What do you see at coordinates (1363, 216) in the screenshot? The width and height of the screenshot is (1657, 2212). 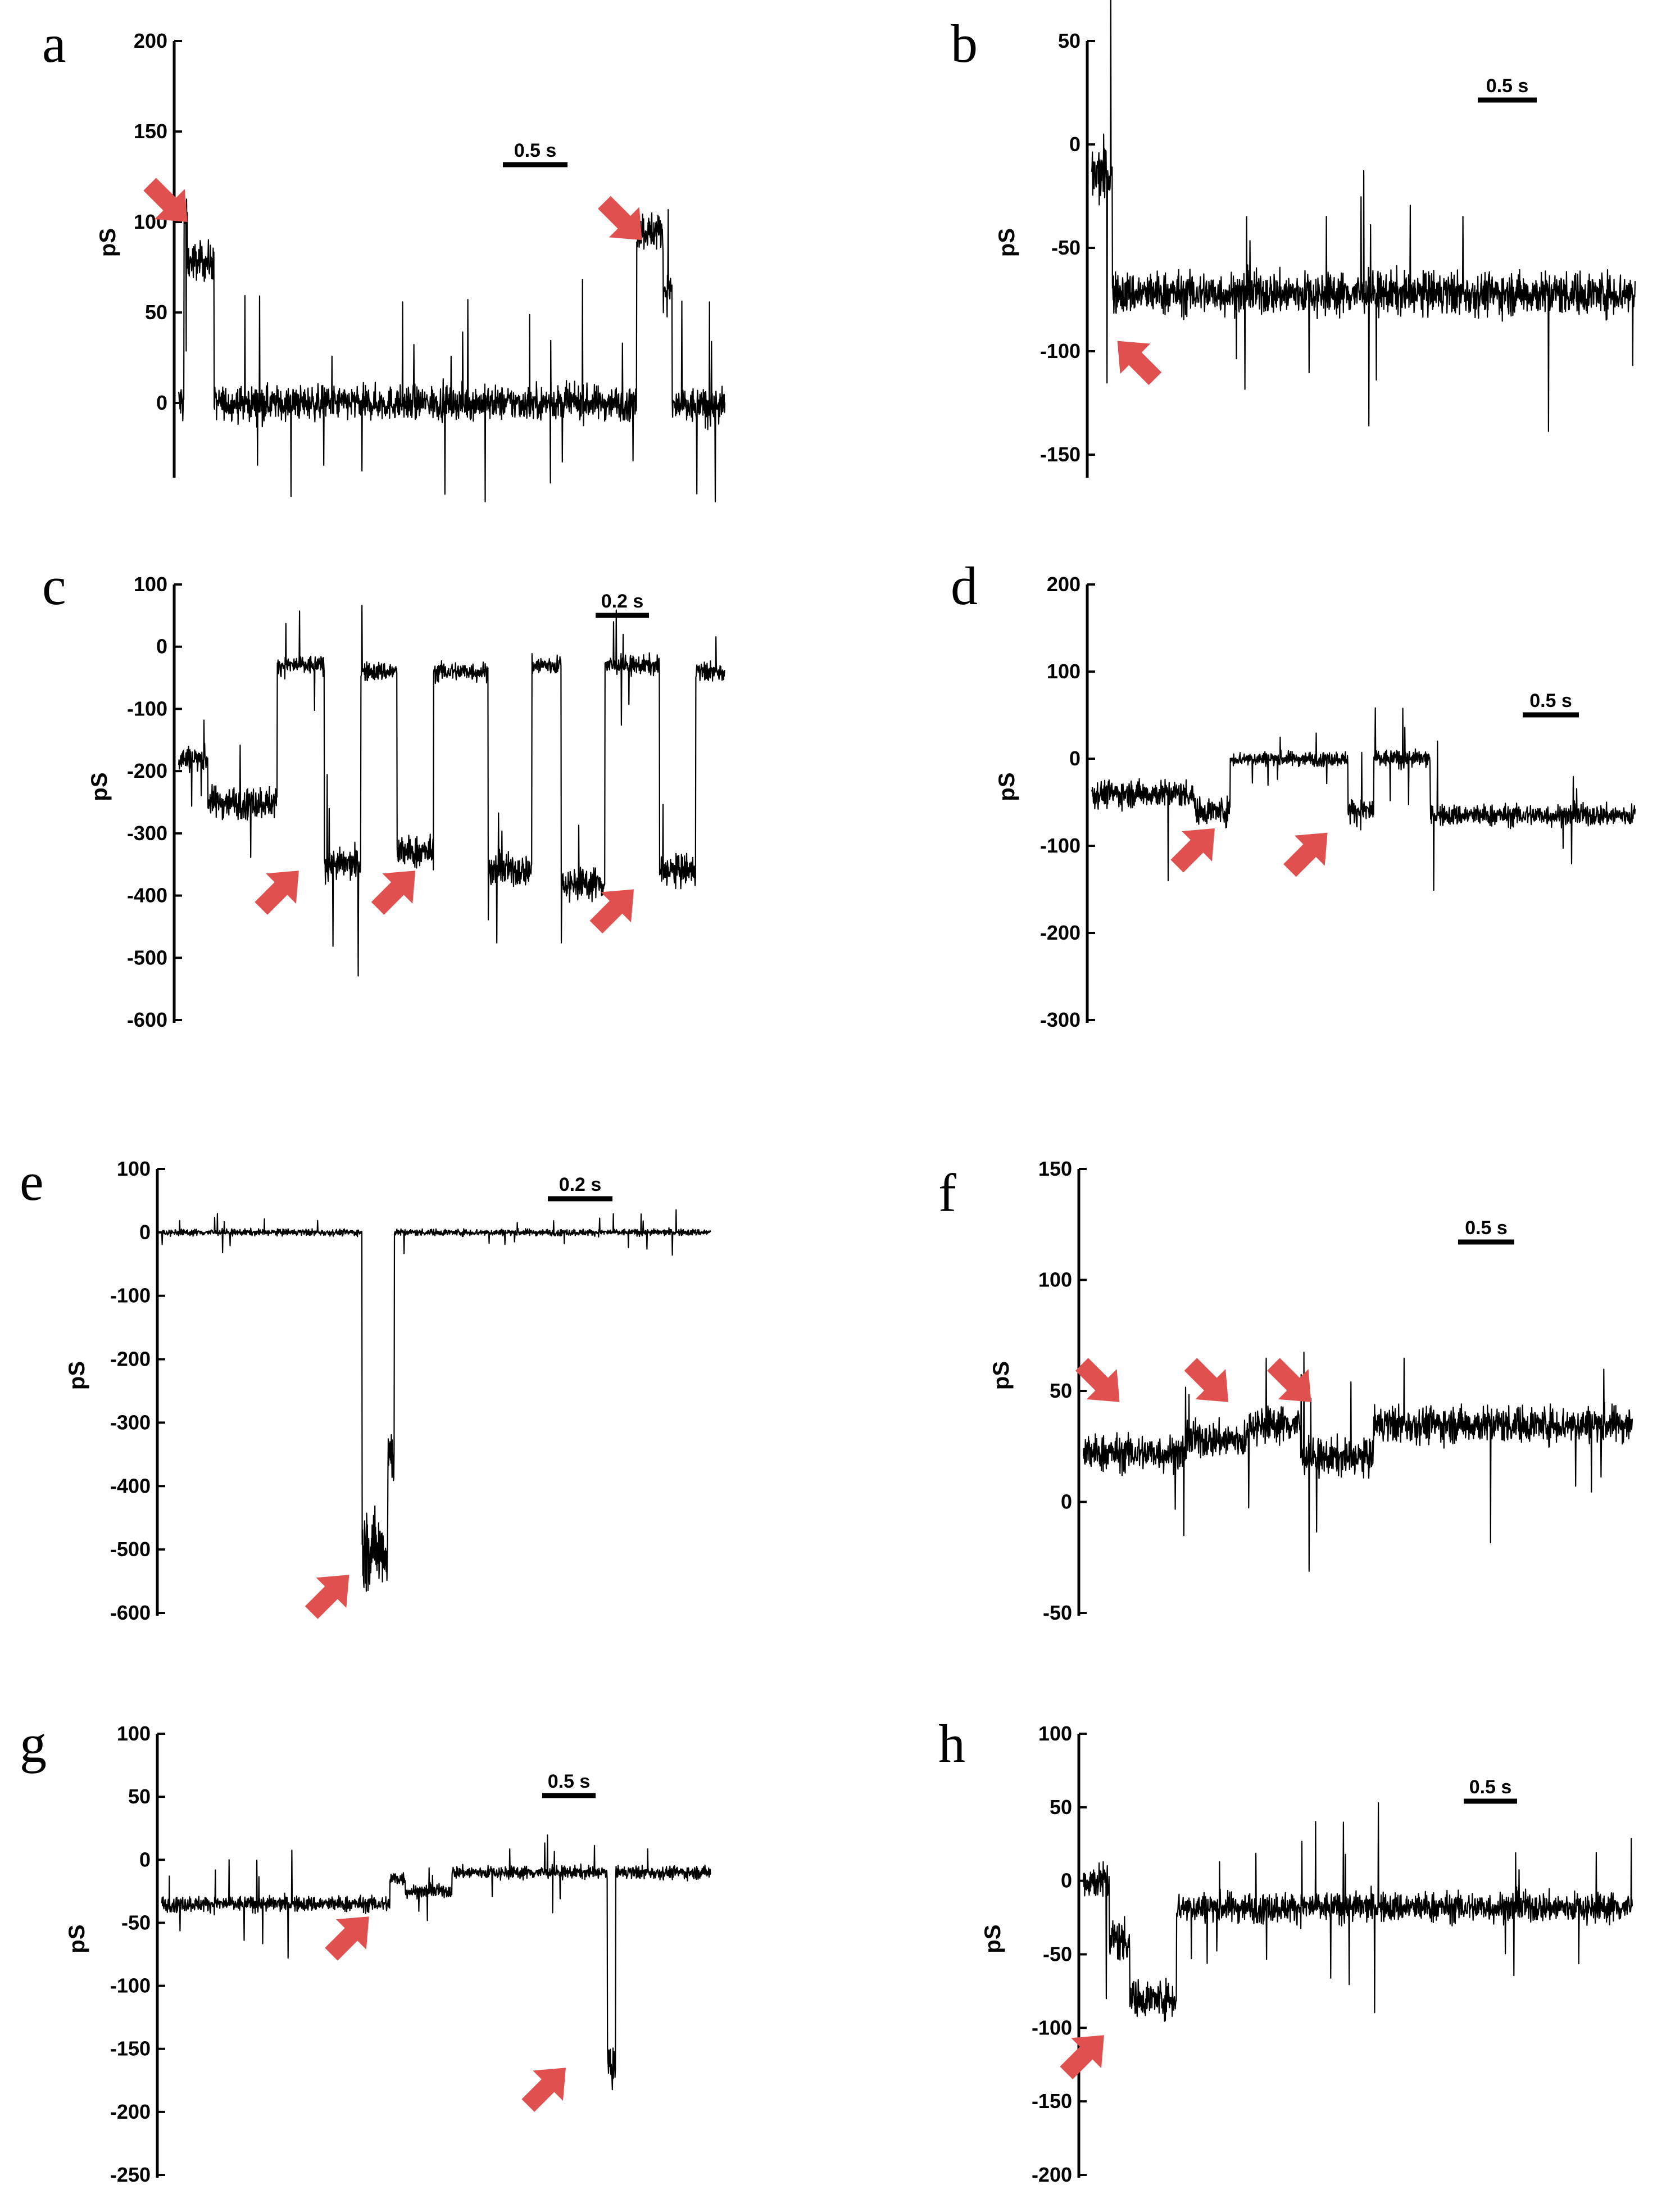 I see `trace-b` at bounding box center [1363, 216].